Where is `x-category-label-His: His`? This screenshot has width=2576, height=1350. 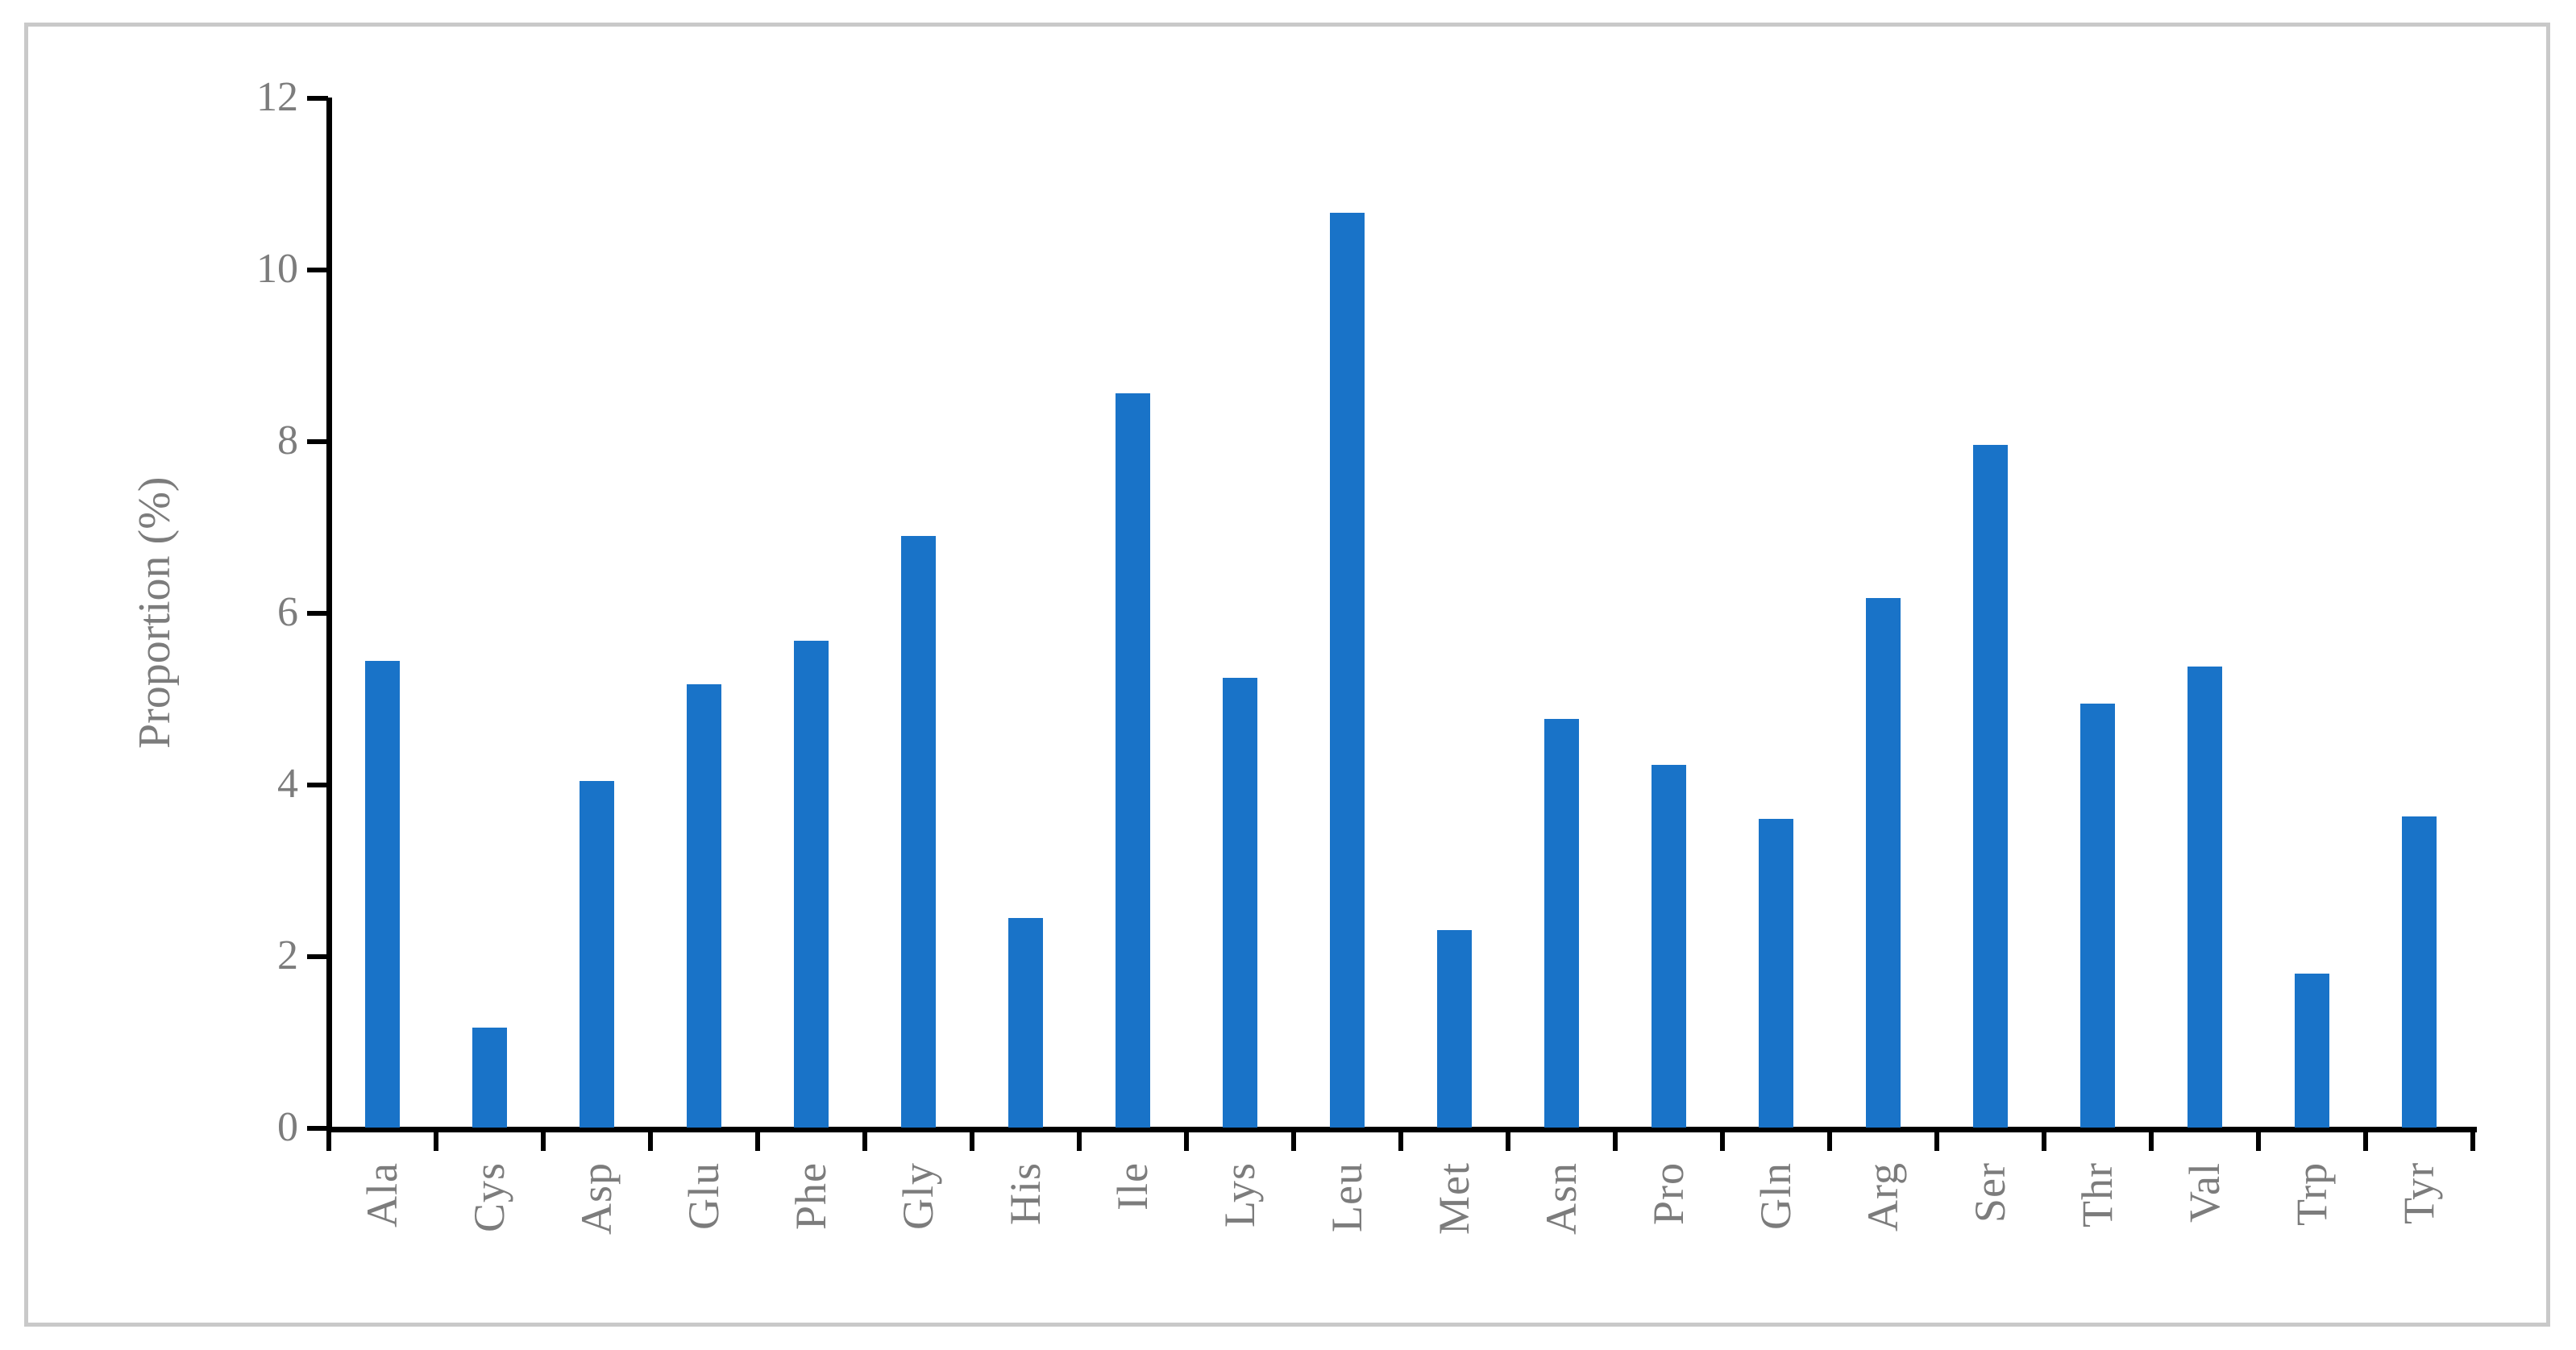
x-category-label-His: His is located at coordinates (1024, 1194).